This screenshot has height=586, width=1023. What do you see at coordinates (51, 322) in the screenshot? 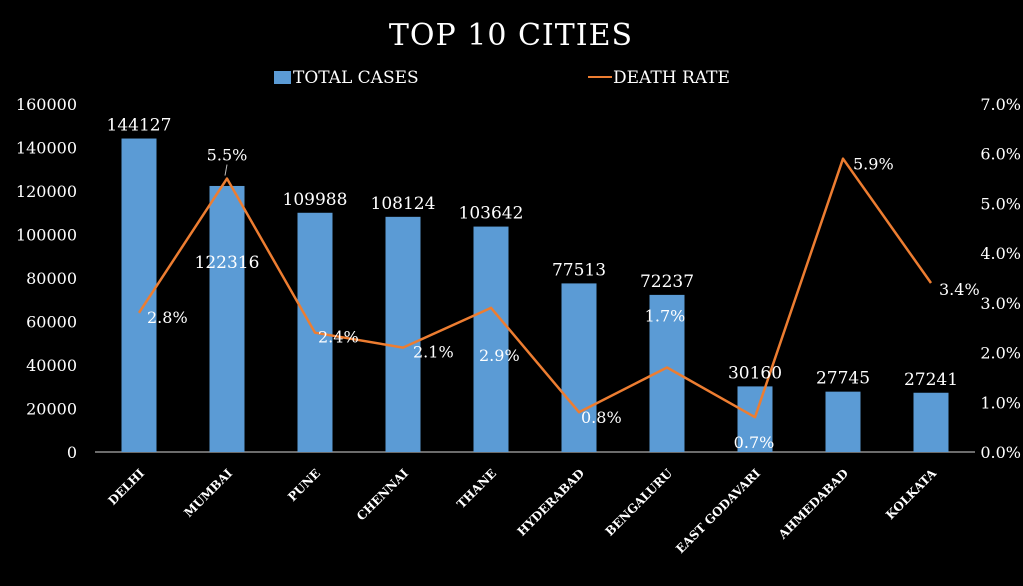
I see `y-left-tick-label: 60000` at bounding box center [51, 322].